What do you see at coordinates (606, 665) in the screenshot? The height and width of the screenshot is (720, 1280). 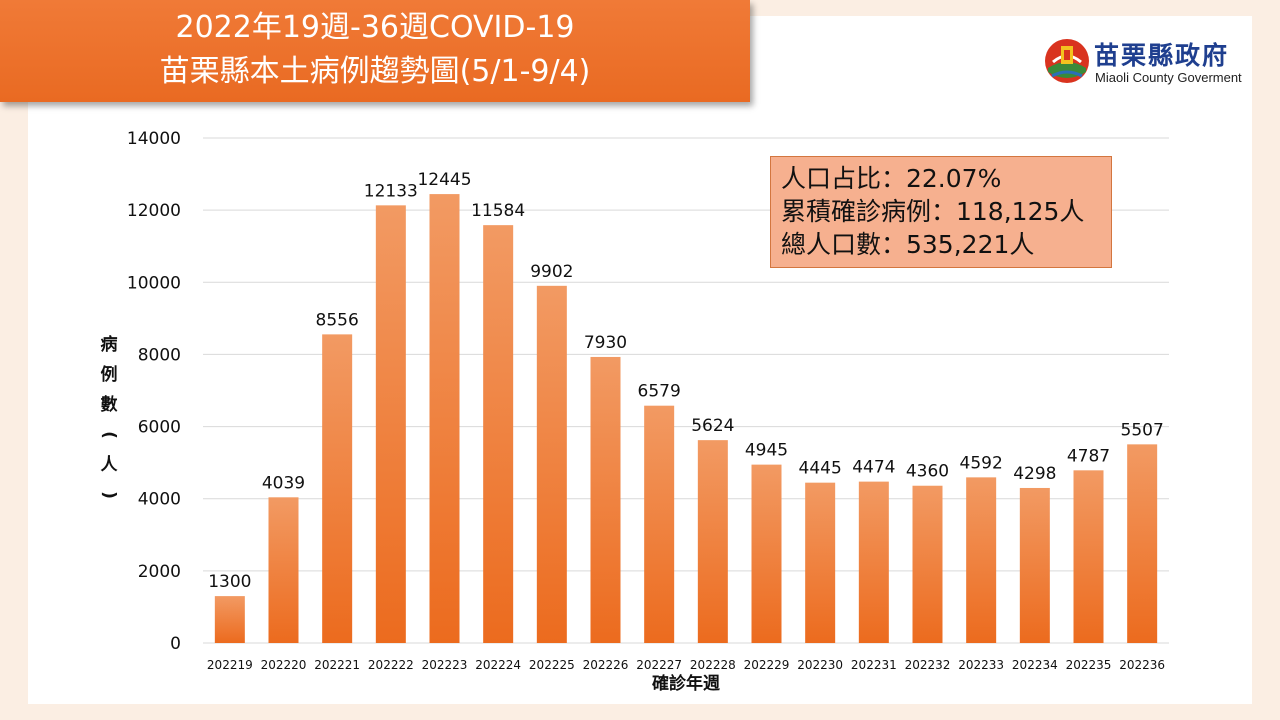 I see `x-tick-label: 202226` at bounding box center [606, 665].